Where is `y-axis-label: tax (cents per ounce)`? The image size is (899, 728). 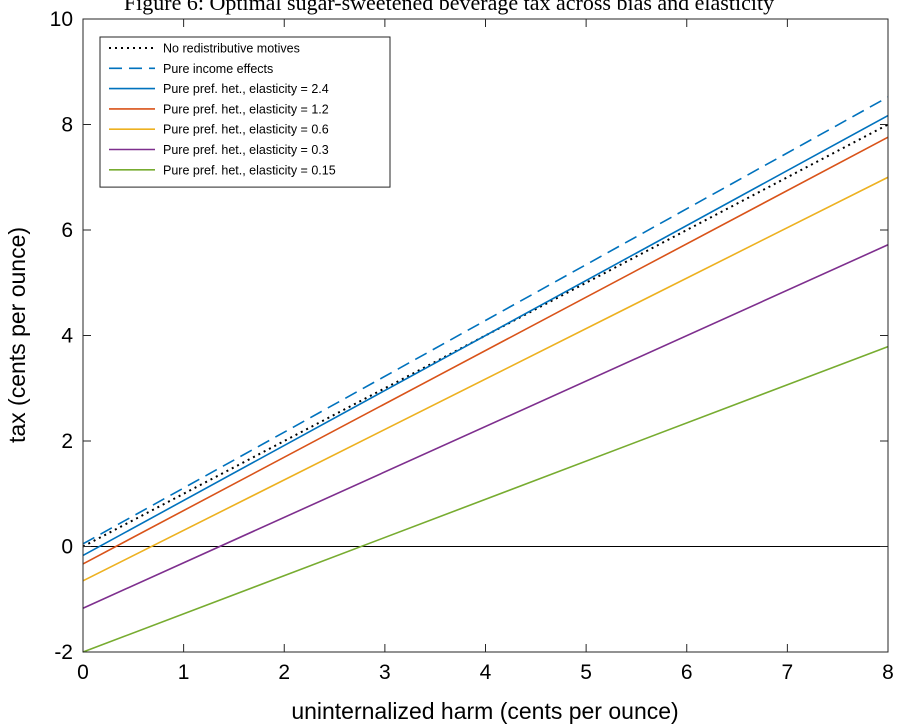
y-axis-label: tax (cents per ounce) is located at coordinates (17, 335).